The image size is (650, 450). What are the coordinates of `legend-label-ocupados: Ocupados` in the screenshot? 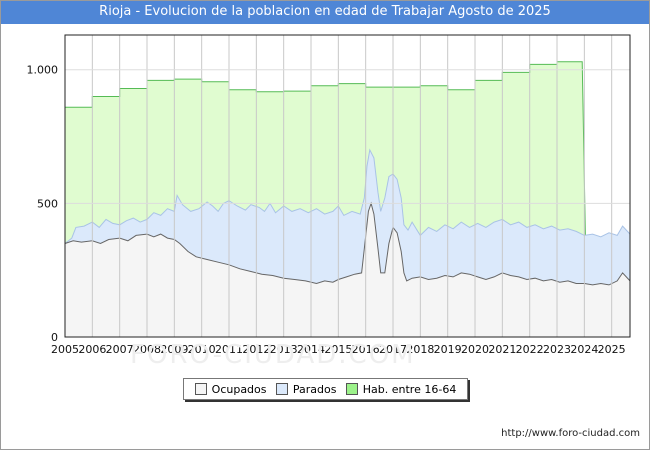 It's located at (239, 389).